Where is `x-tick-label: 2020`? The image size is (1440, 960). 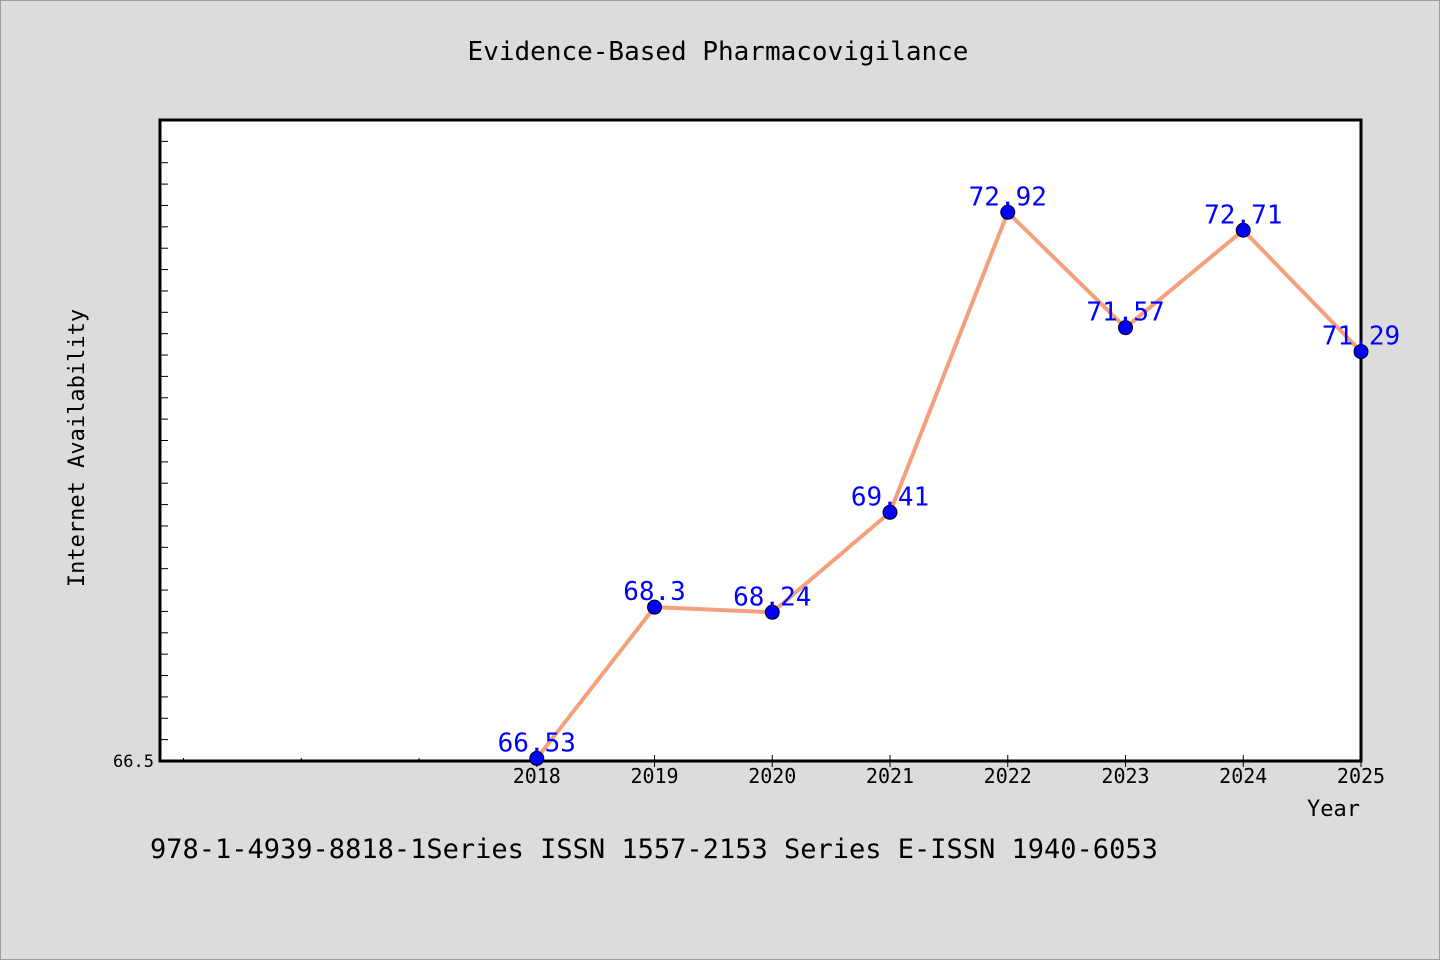
x-tick-label: 2020 is located at coordinates (772, 776).